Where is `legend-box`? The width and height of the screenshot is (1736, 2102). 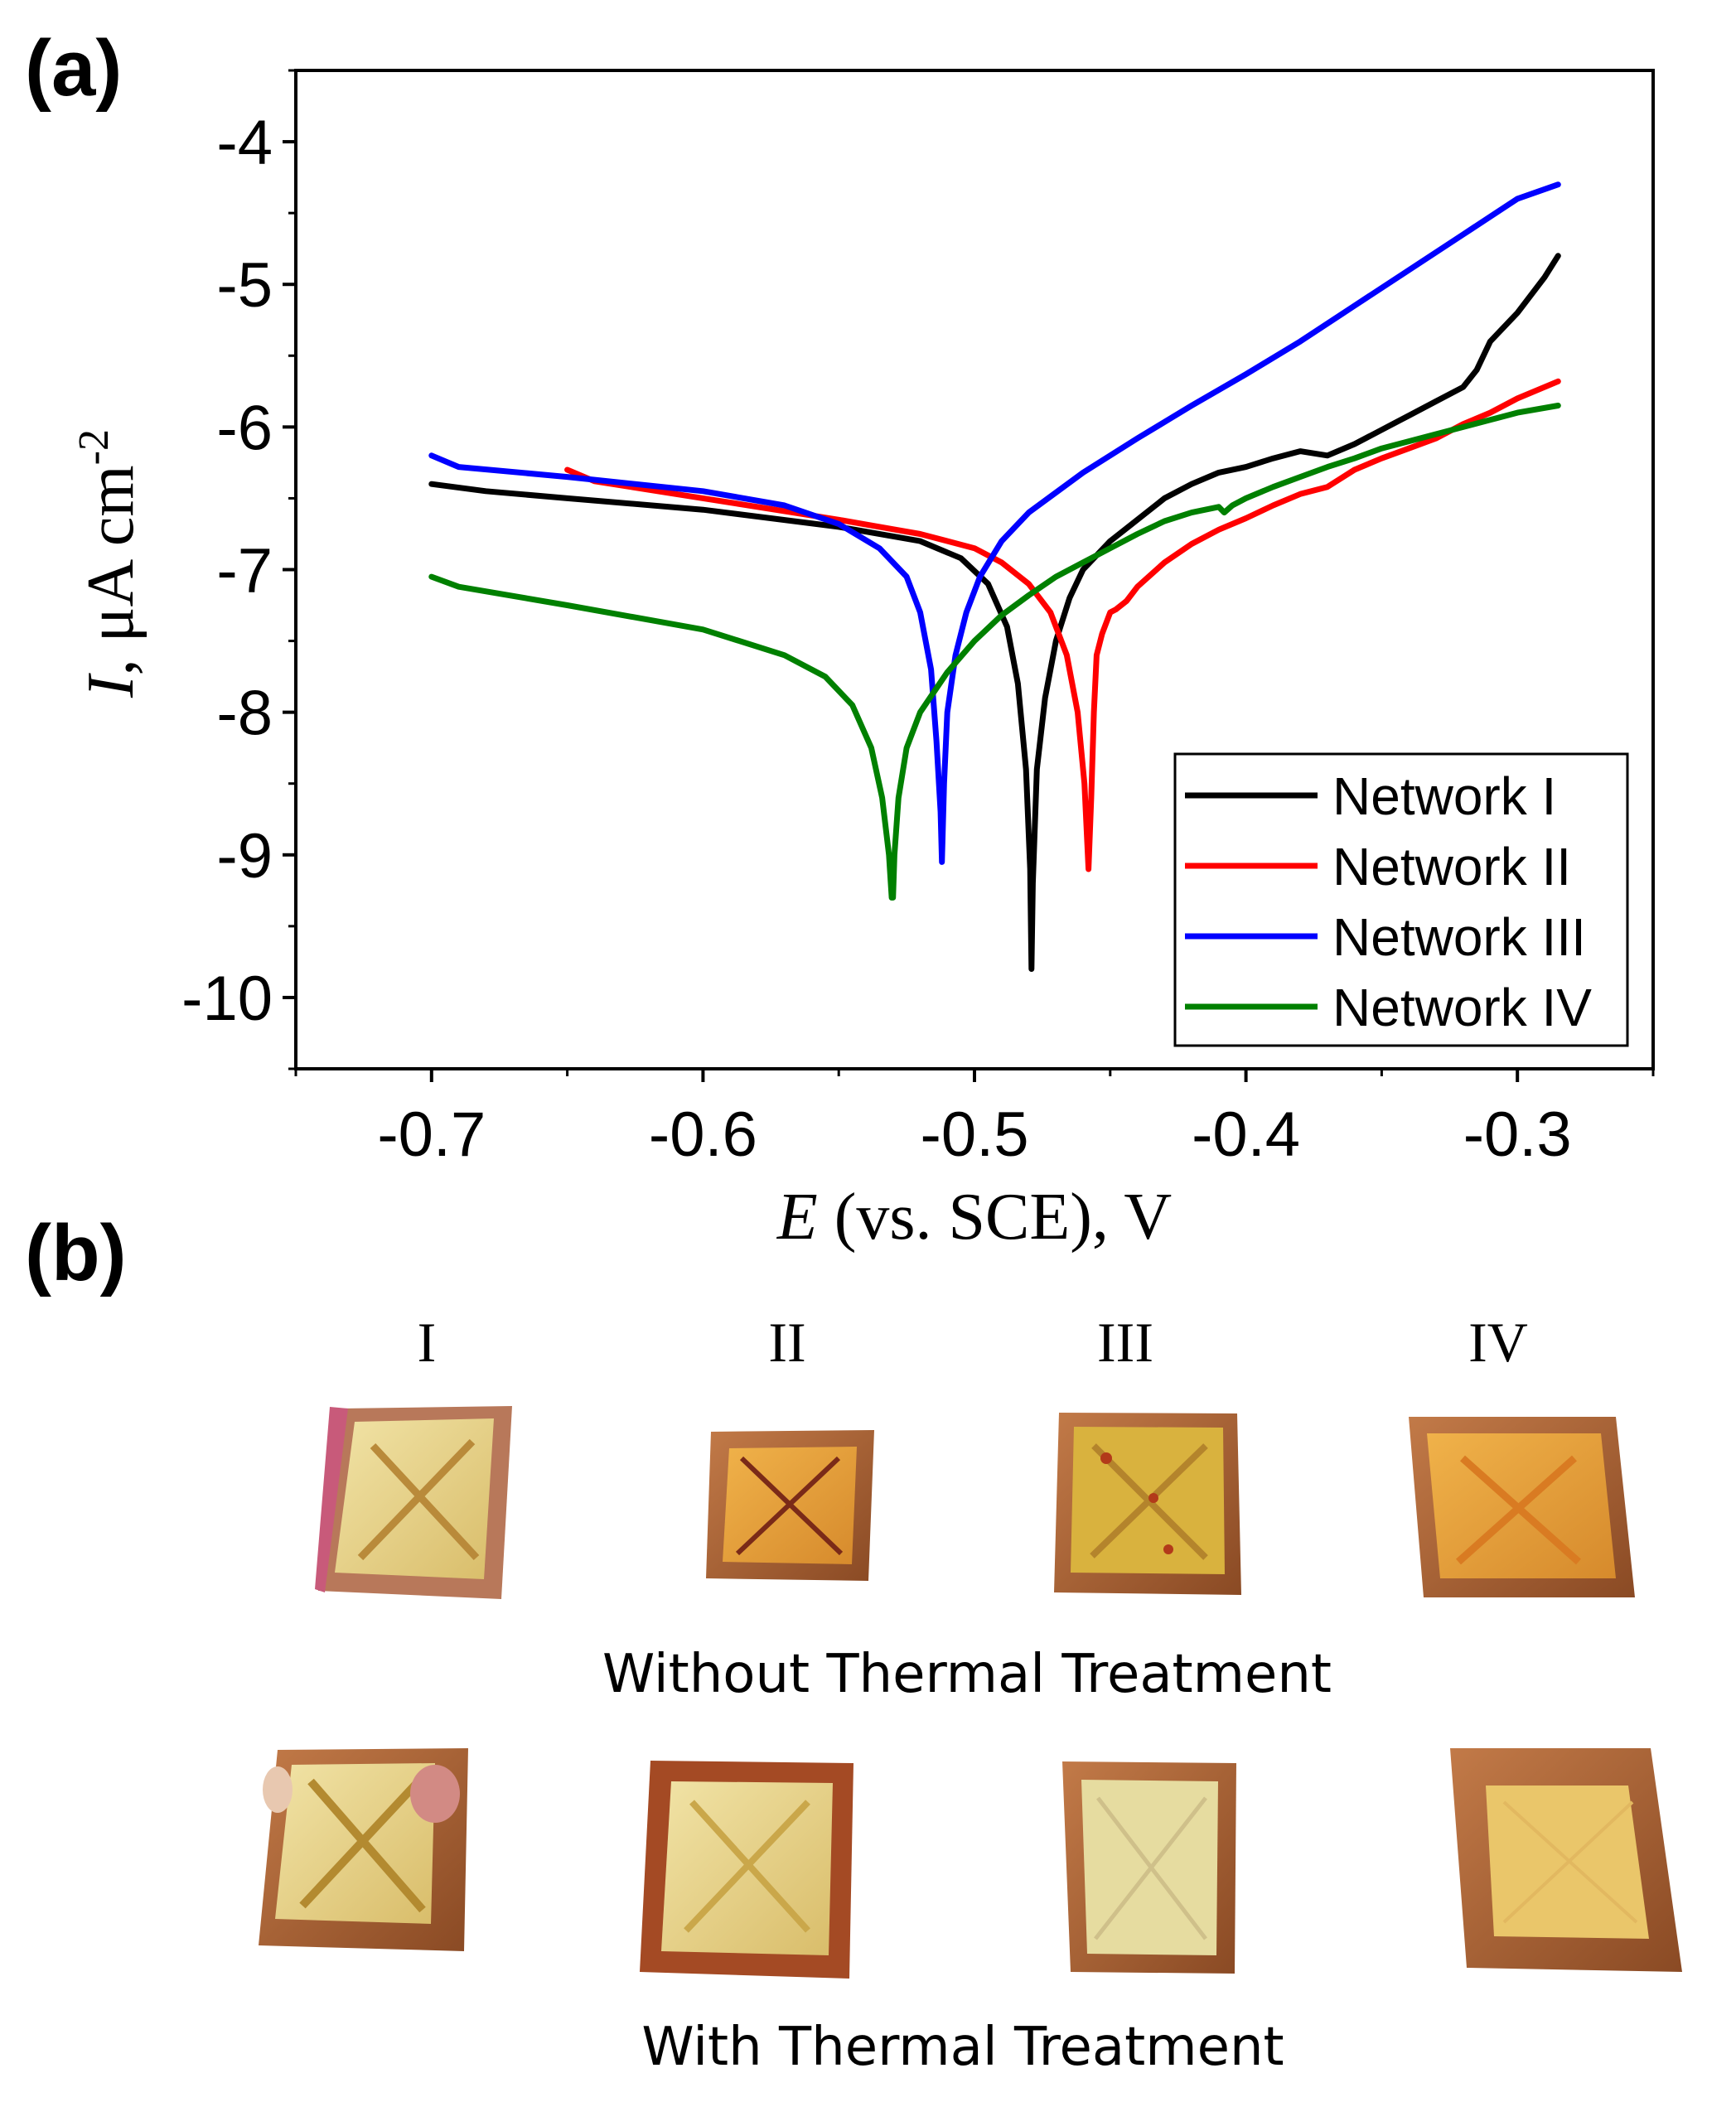 legend-box is located at coordinates (1401, 900).